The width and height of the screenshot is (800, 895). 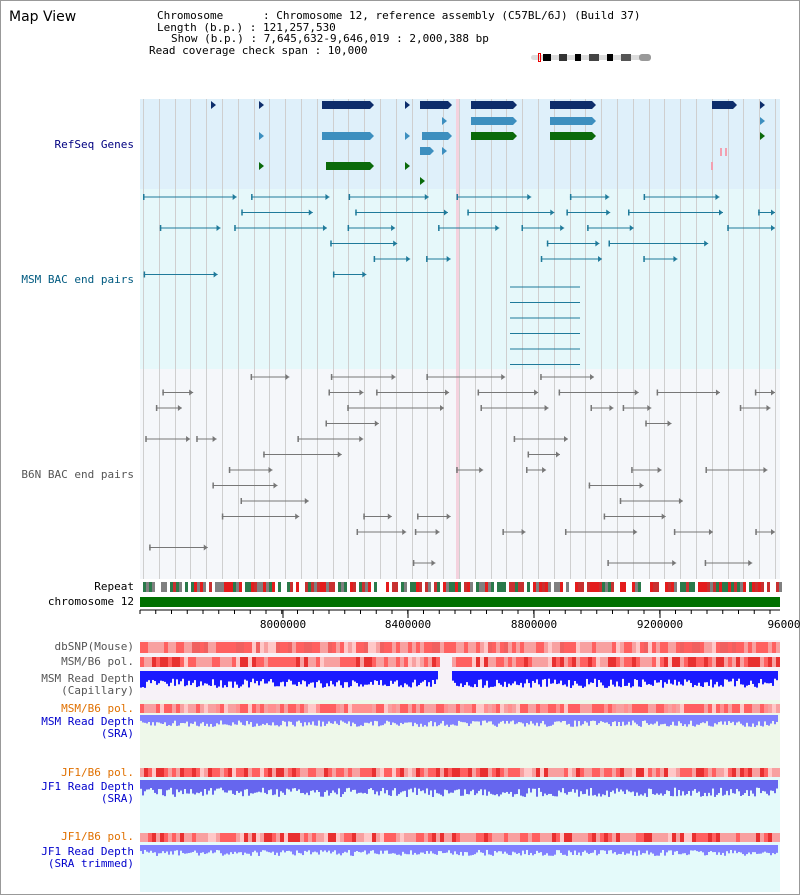 I want to click on msm-b6-pol-2-label: MSM/B6 pol., so click(x=97, y=708).